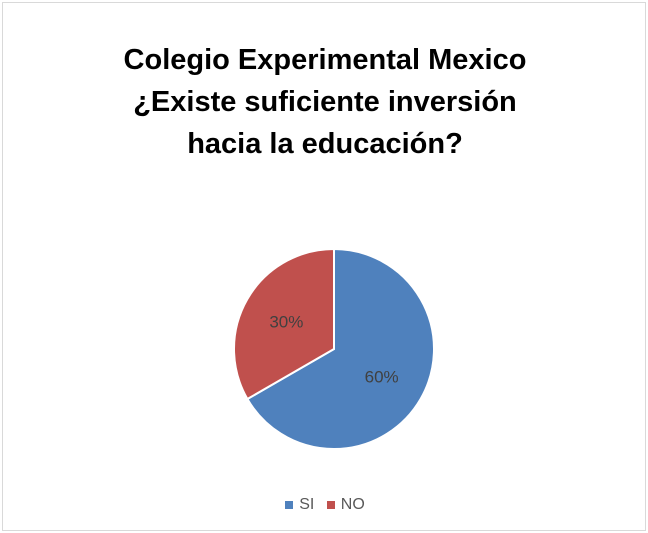  I want to click on legend-item-si: SI, so click(299, 505).